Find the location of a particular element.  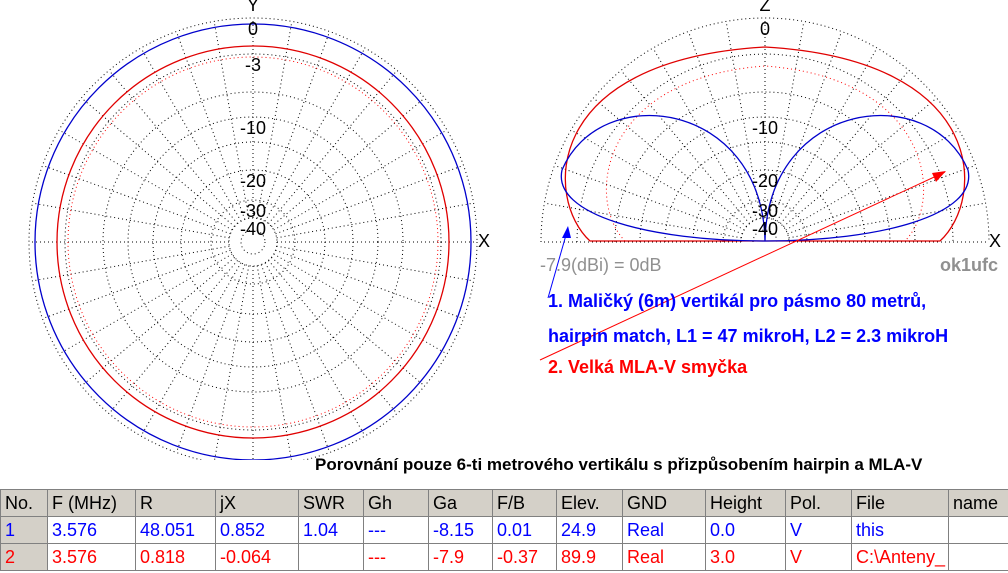

cell: -8.15 is located at coordinates (460, 530).